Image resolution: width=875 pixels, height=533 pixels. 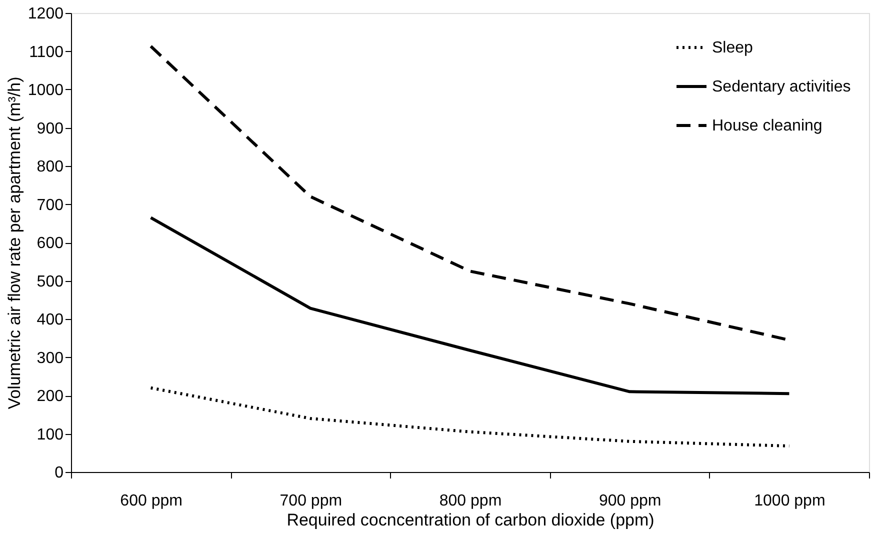 I want to click on x-tick-label: 800 ppm, so click(x=470, y=501).